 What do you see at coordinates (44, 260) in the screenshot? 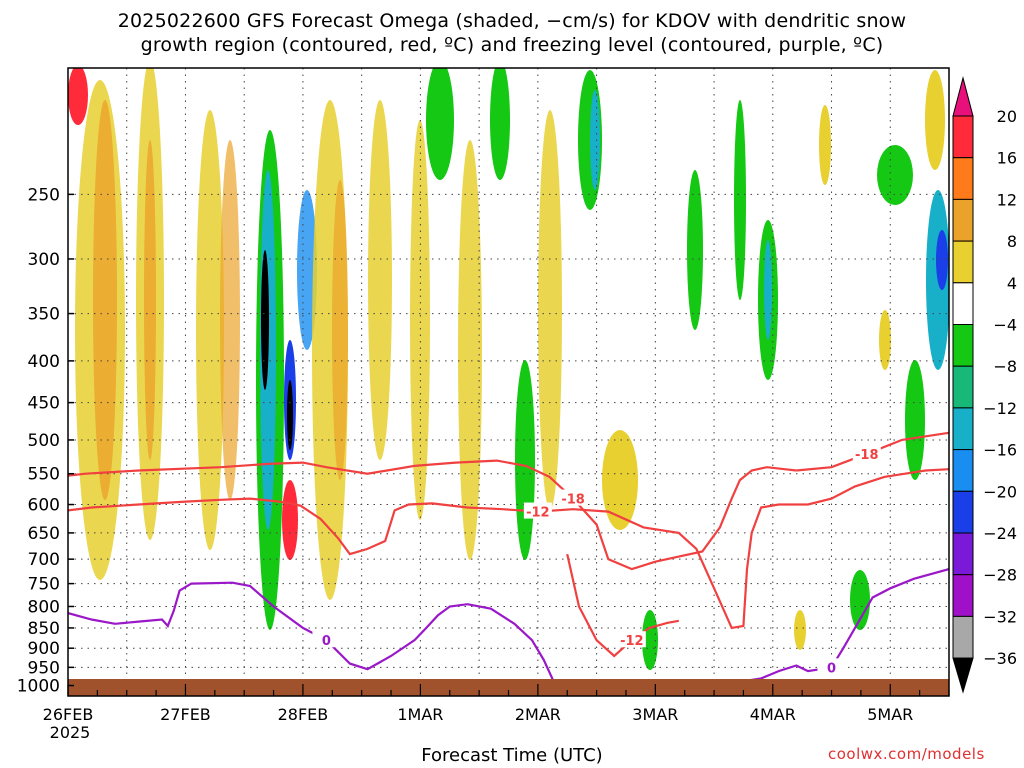
I see `y-tick-label: 300` at bounding box center [44, 260].